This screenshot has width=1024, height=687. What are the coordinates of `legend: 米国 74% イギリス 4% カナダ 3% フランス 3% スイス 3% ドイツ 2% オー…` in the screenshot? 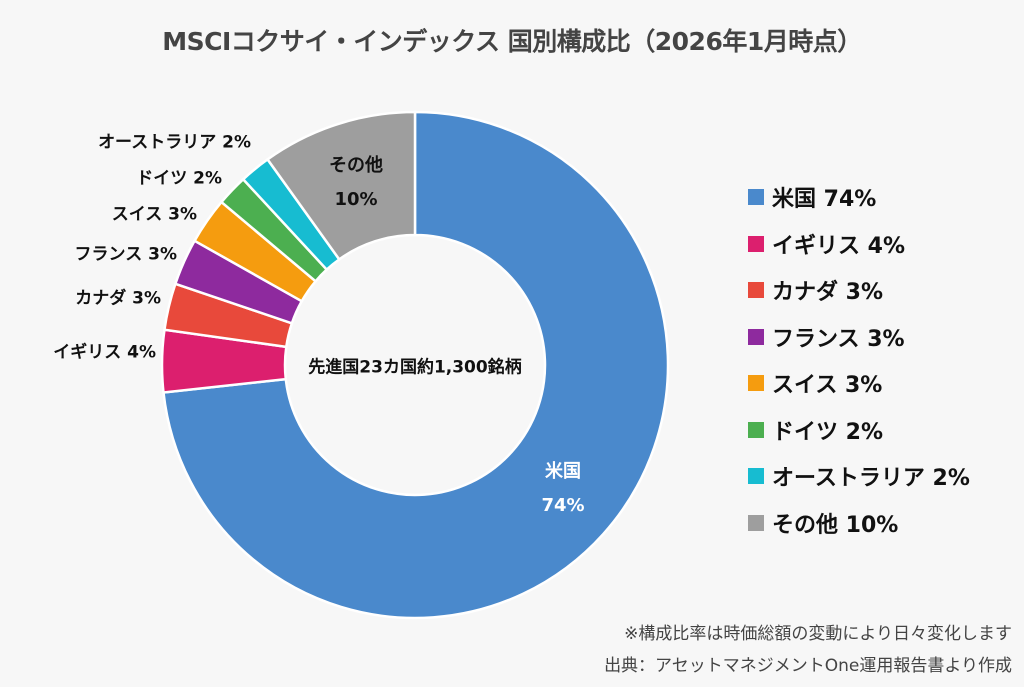 It's located at (859, 360).